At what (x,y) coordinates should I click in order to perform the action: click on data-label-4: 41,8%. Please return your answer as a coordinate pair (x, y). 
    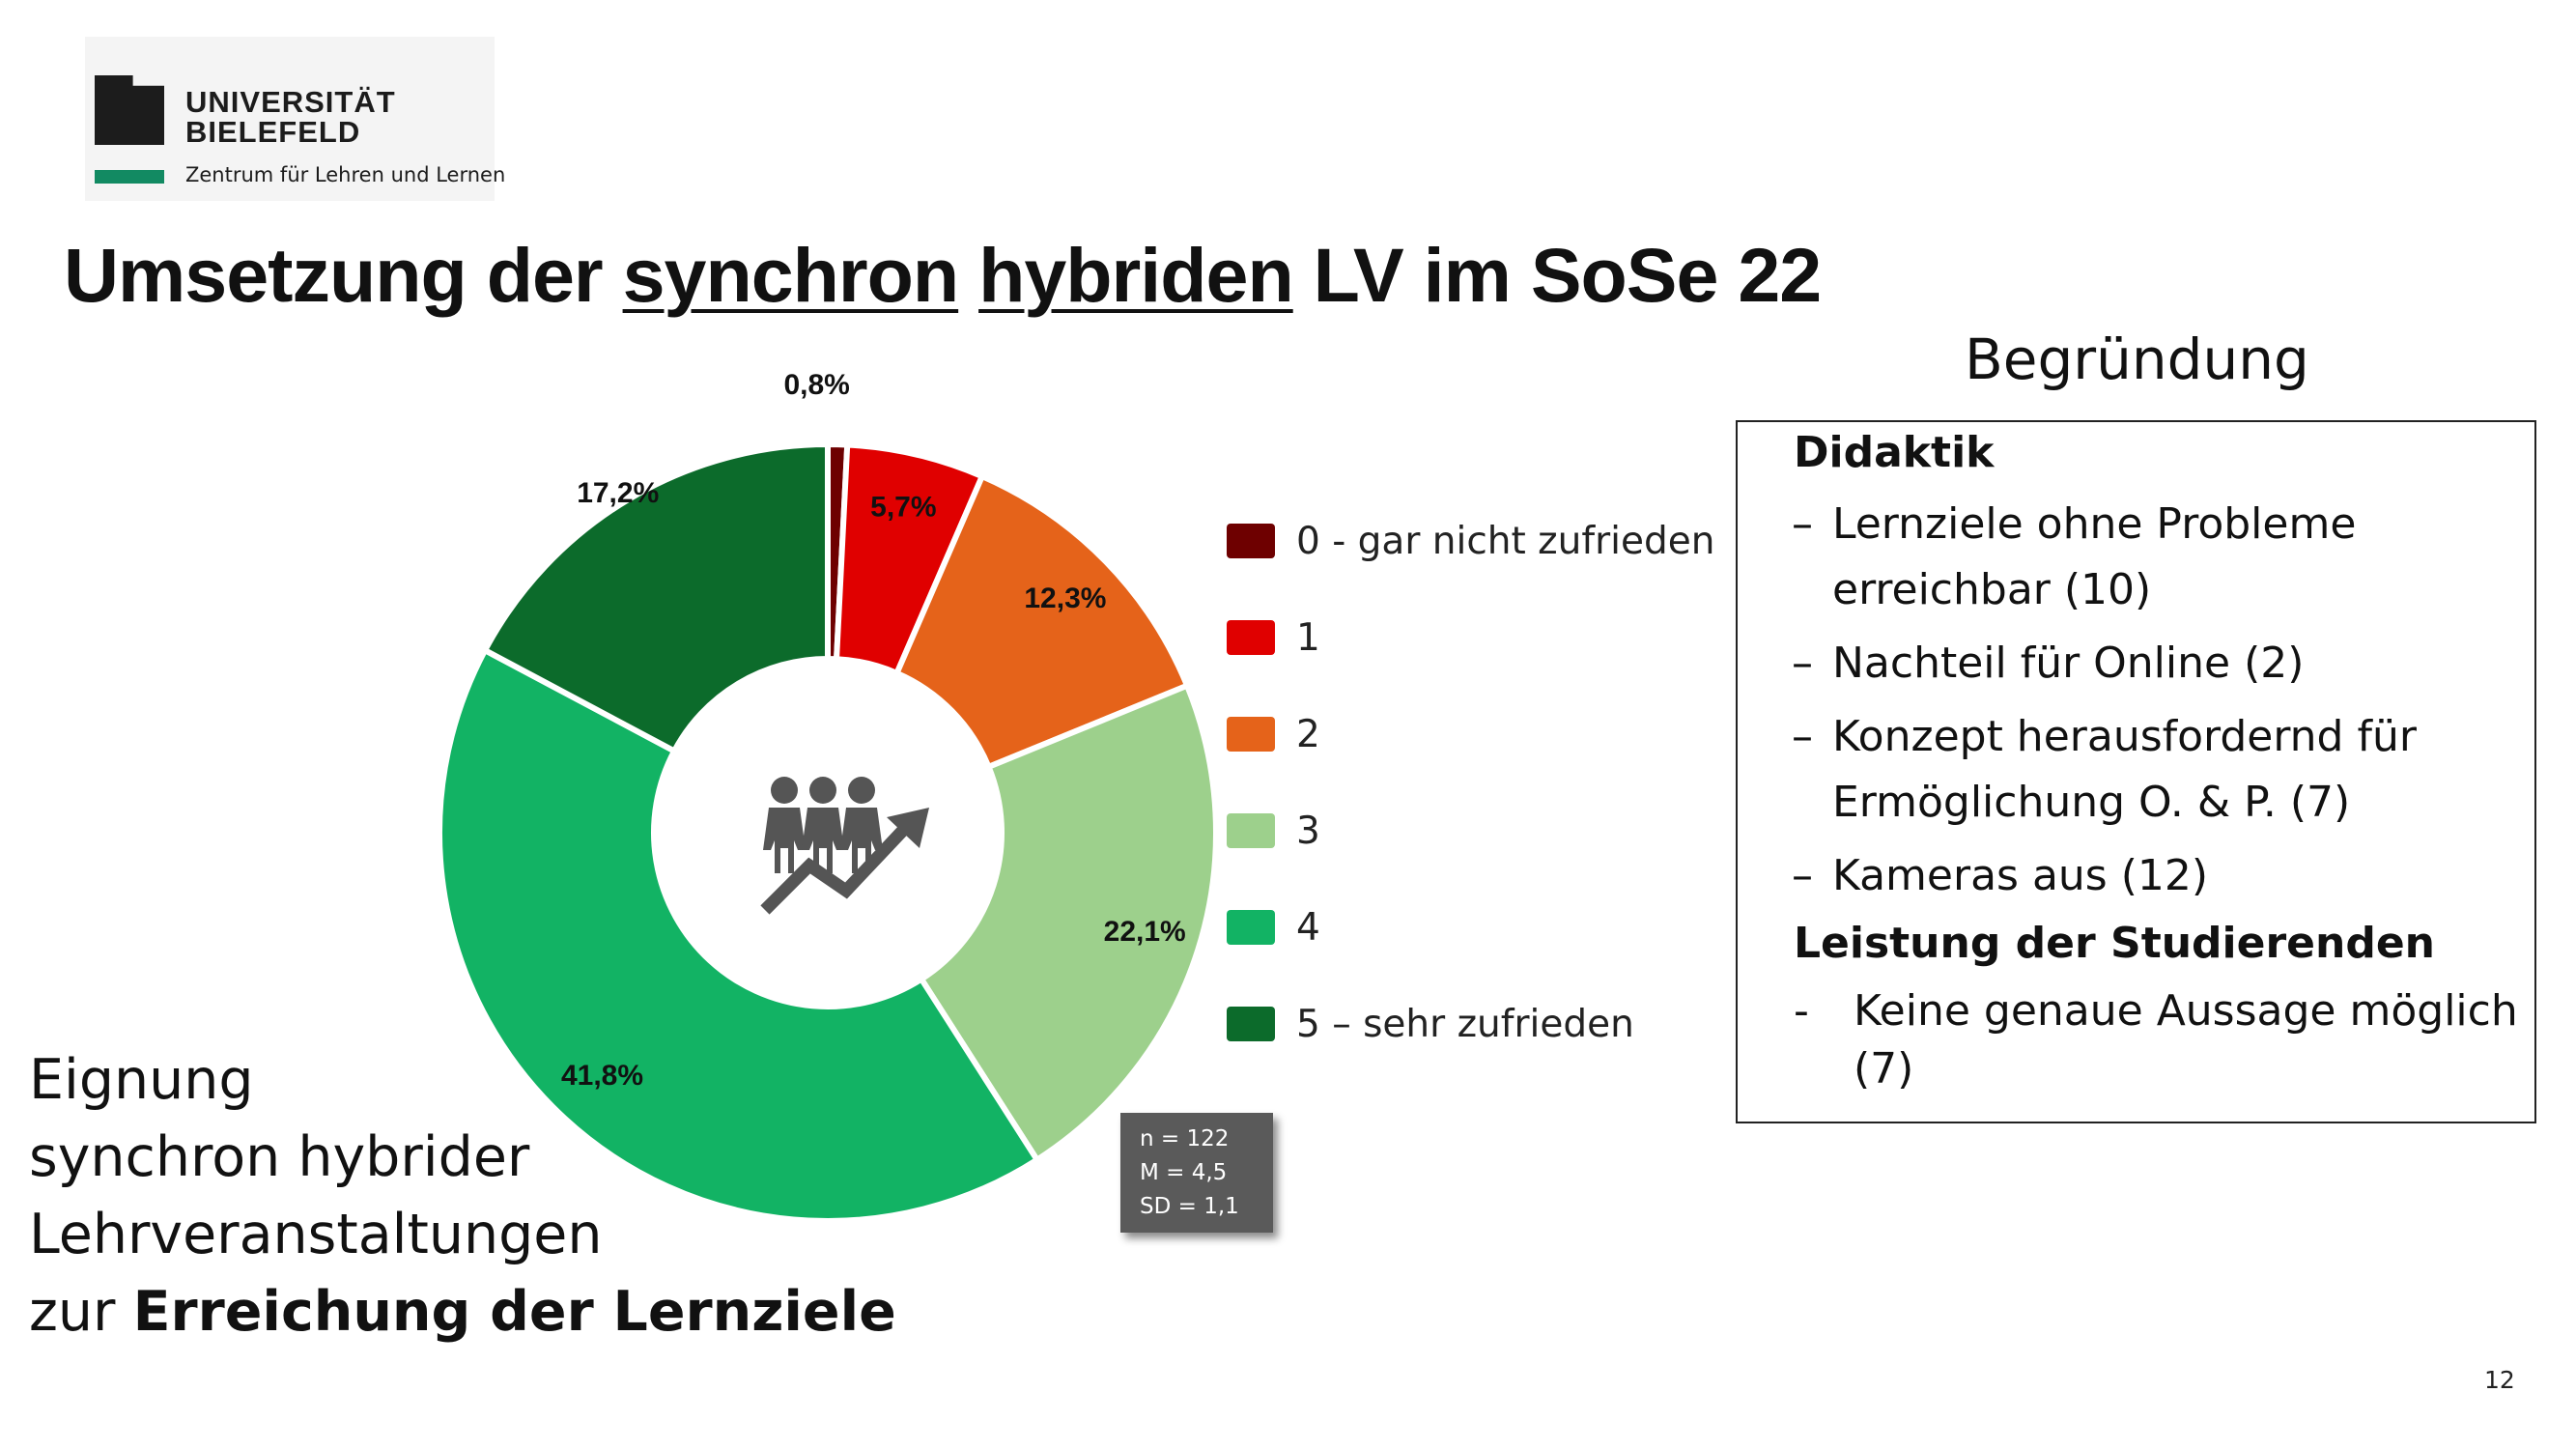
    Looking at the image, I should click on (602, 1076).